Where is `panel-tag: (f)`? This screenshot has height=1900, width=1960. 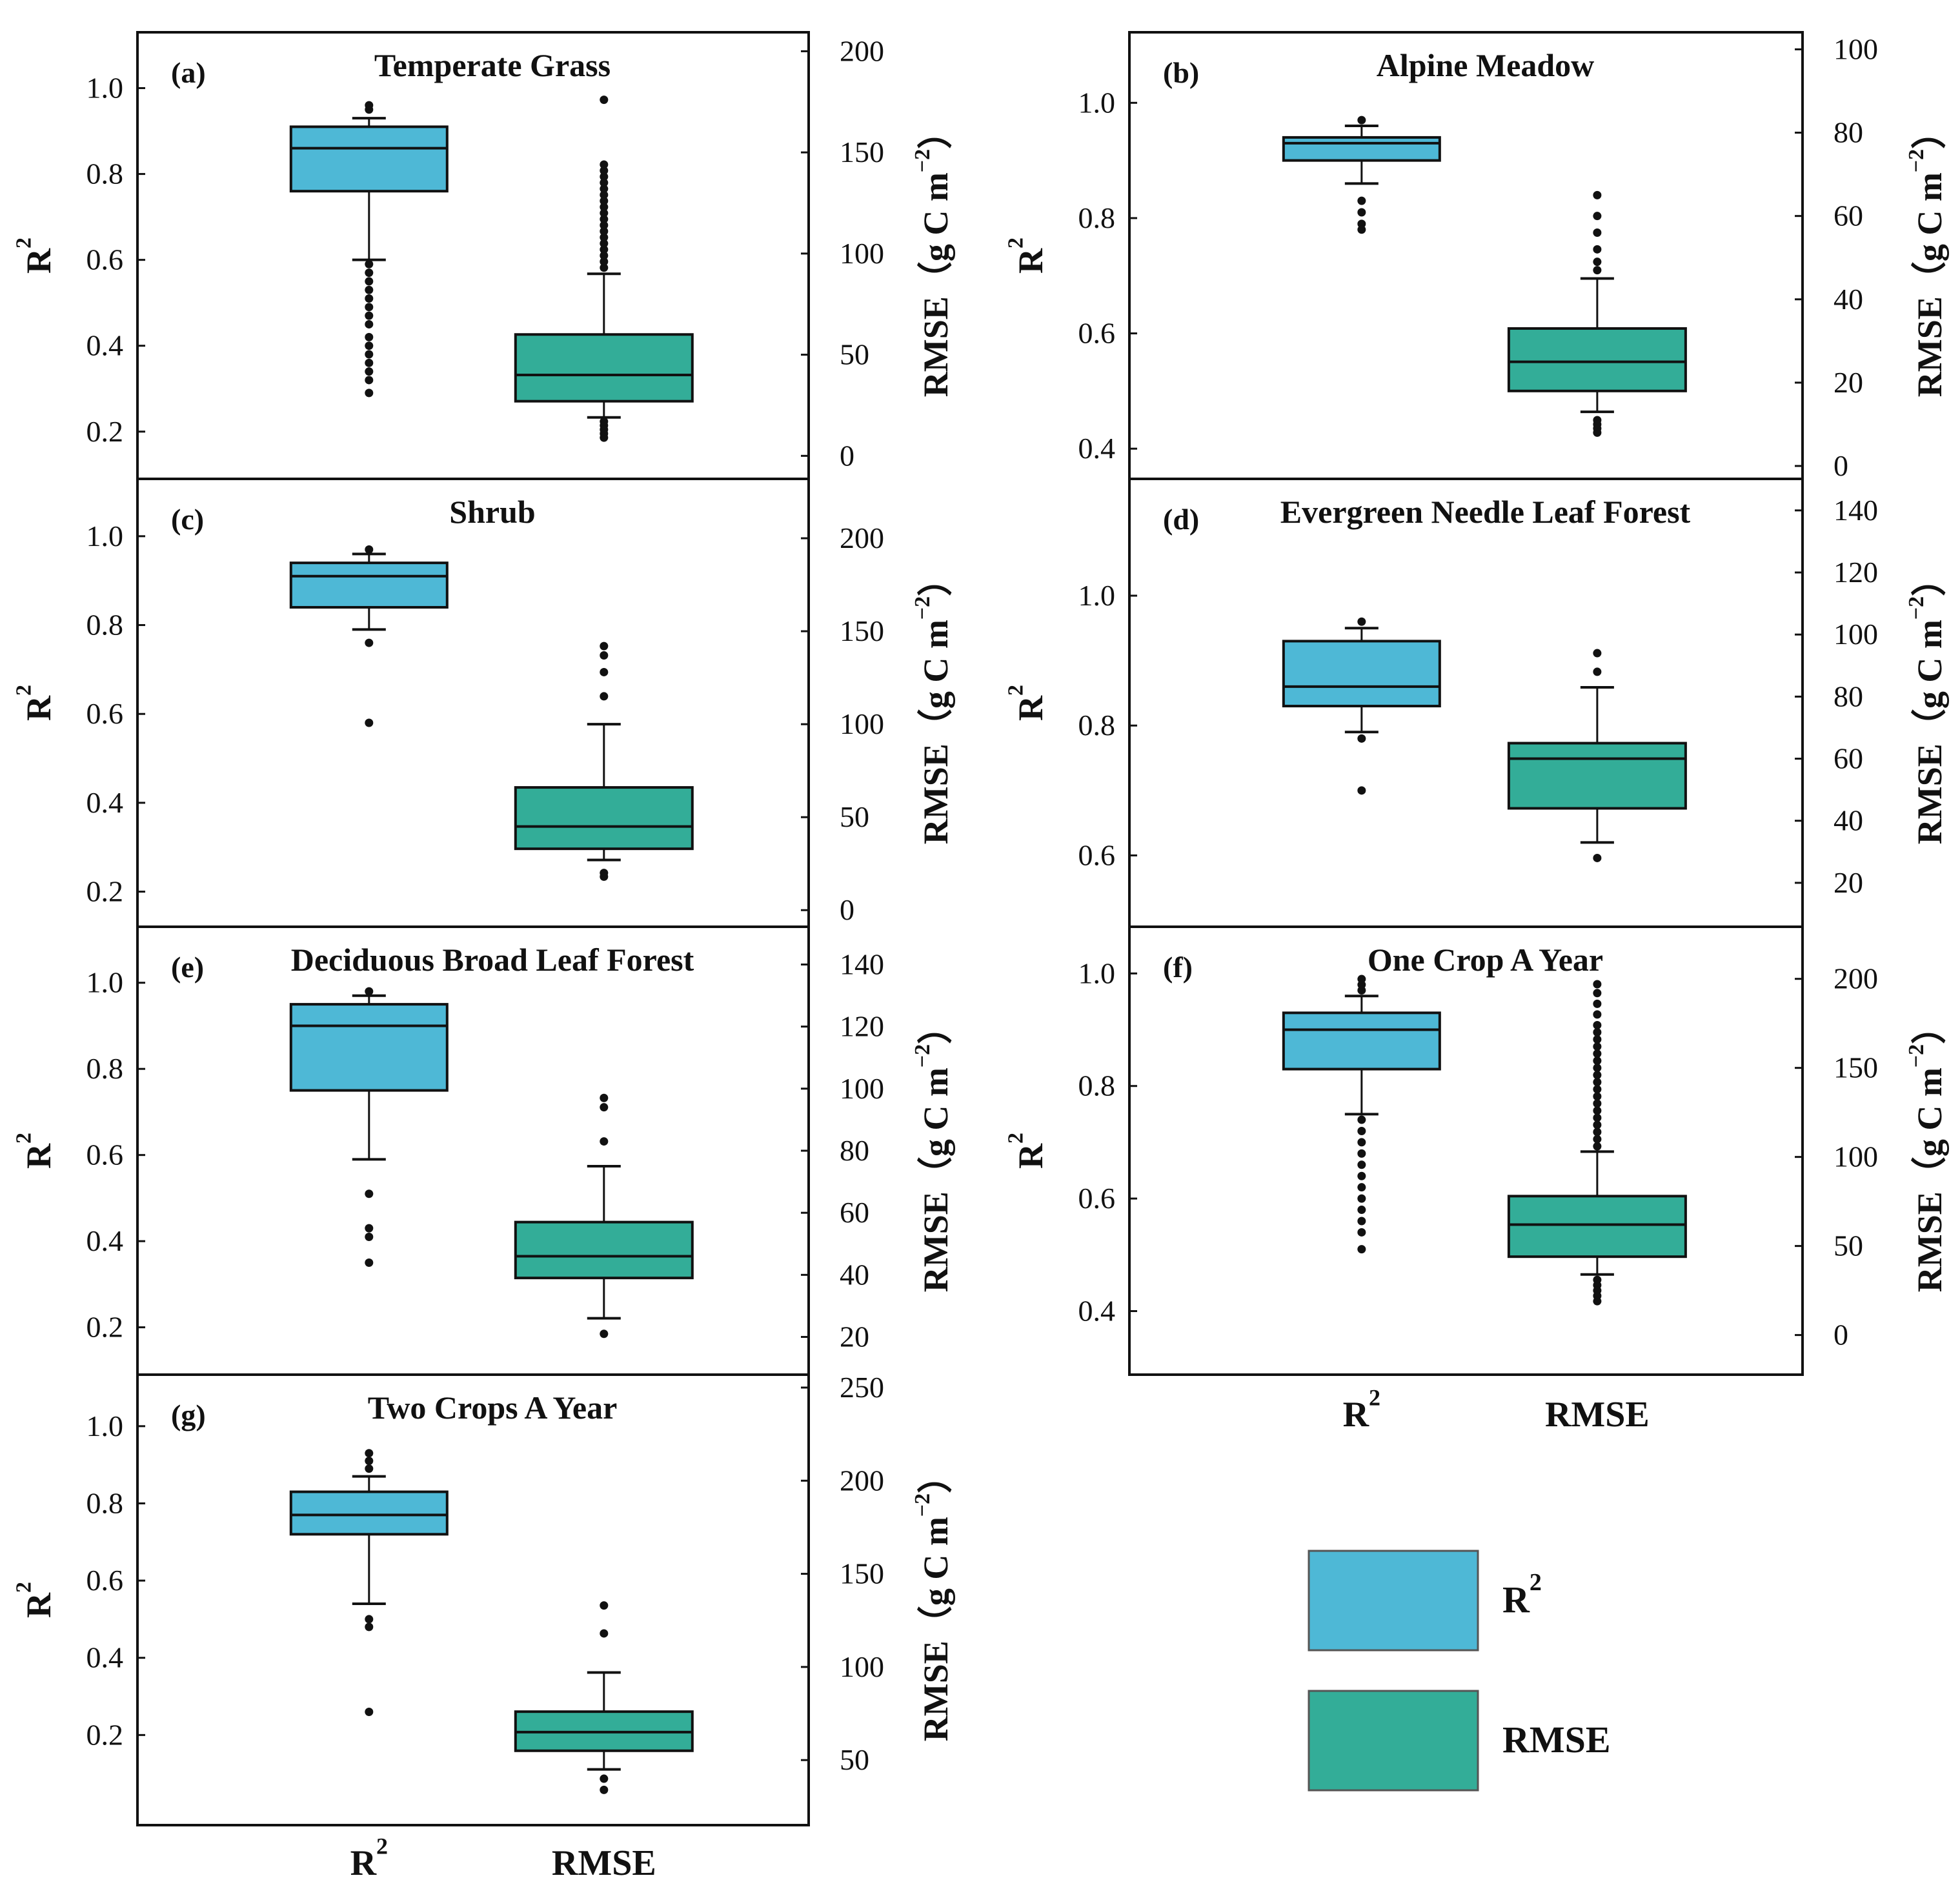
panel-tag: (f) is located at coordinates (1178, 967).